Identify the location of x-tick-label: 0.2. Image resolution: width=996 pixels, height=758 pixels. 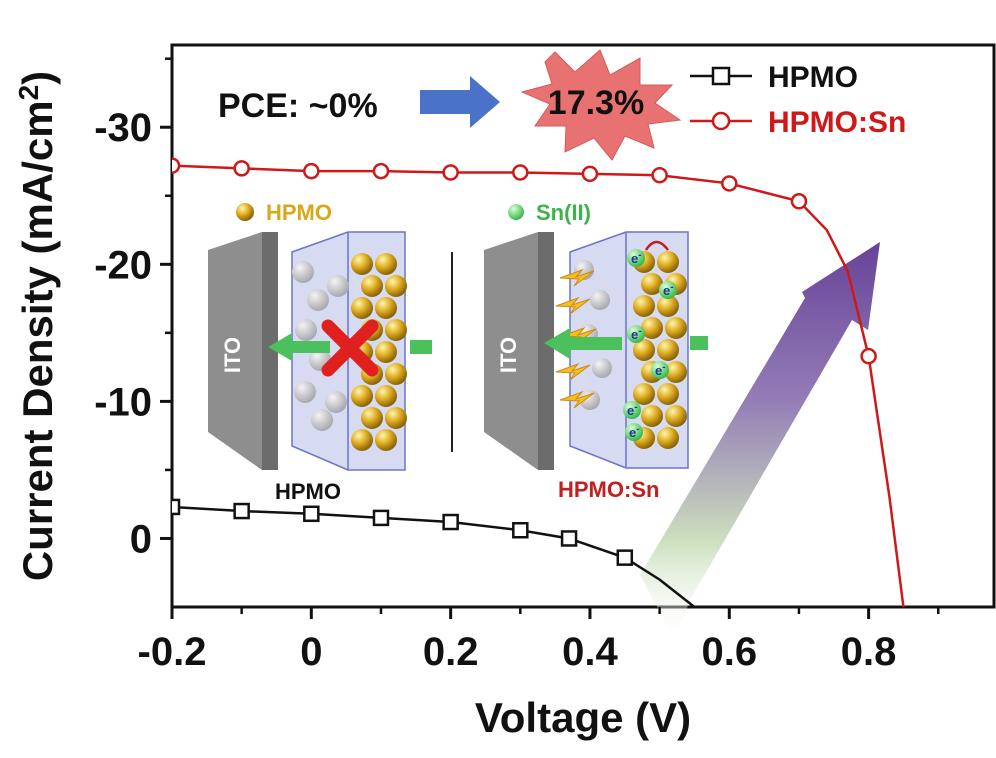
(451, 652).